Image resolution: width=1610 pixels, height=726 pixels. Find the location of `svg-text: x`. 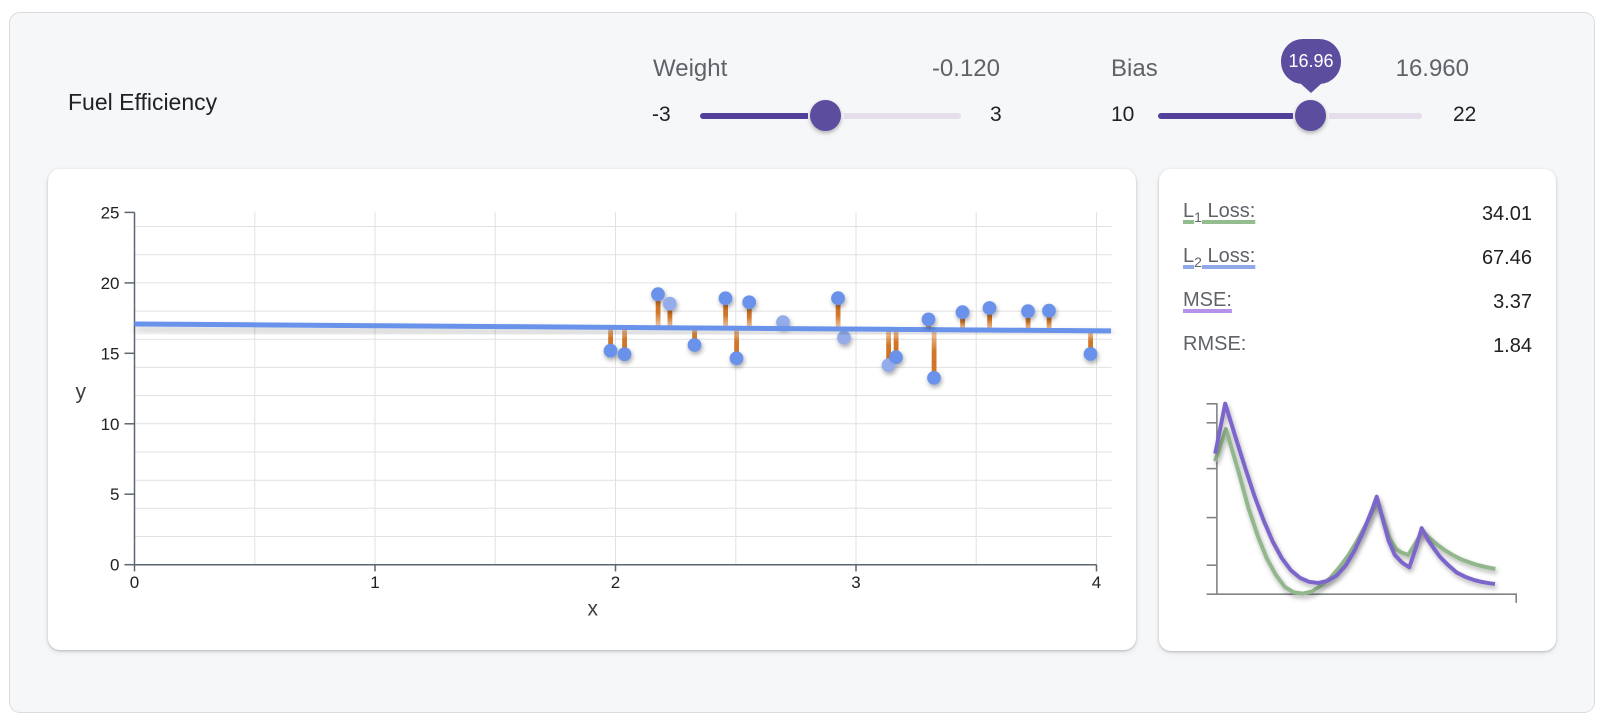

svg-text: x is located at coordinates (592, 609).